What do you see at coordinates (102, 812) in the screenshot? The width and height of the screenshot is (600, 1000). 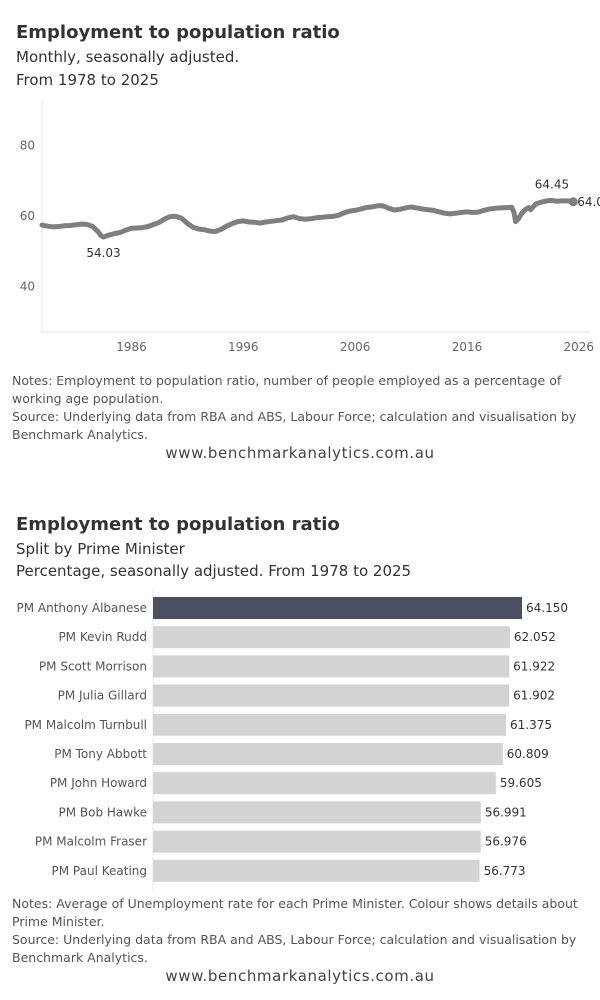 I see `category-label: PM Bob Hawke` at bounding box center [102, 812].